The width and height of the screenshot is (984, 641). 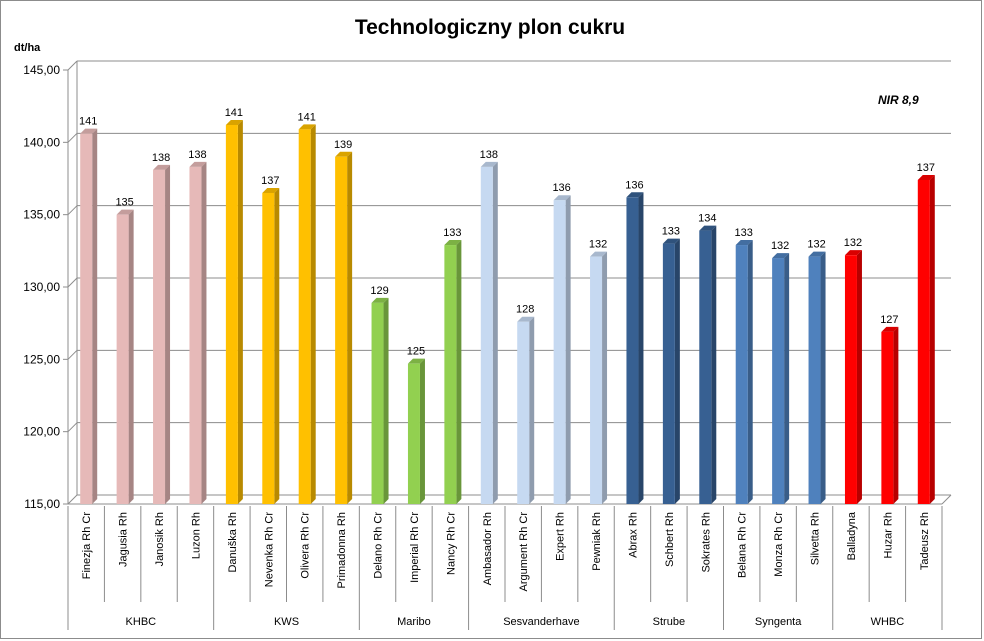 I want to click on floor-edge, so click(x=946, y=499).